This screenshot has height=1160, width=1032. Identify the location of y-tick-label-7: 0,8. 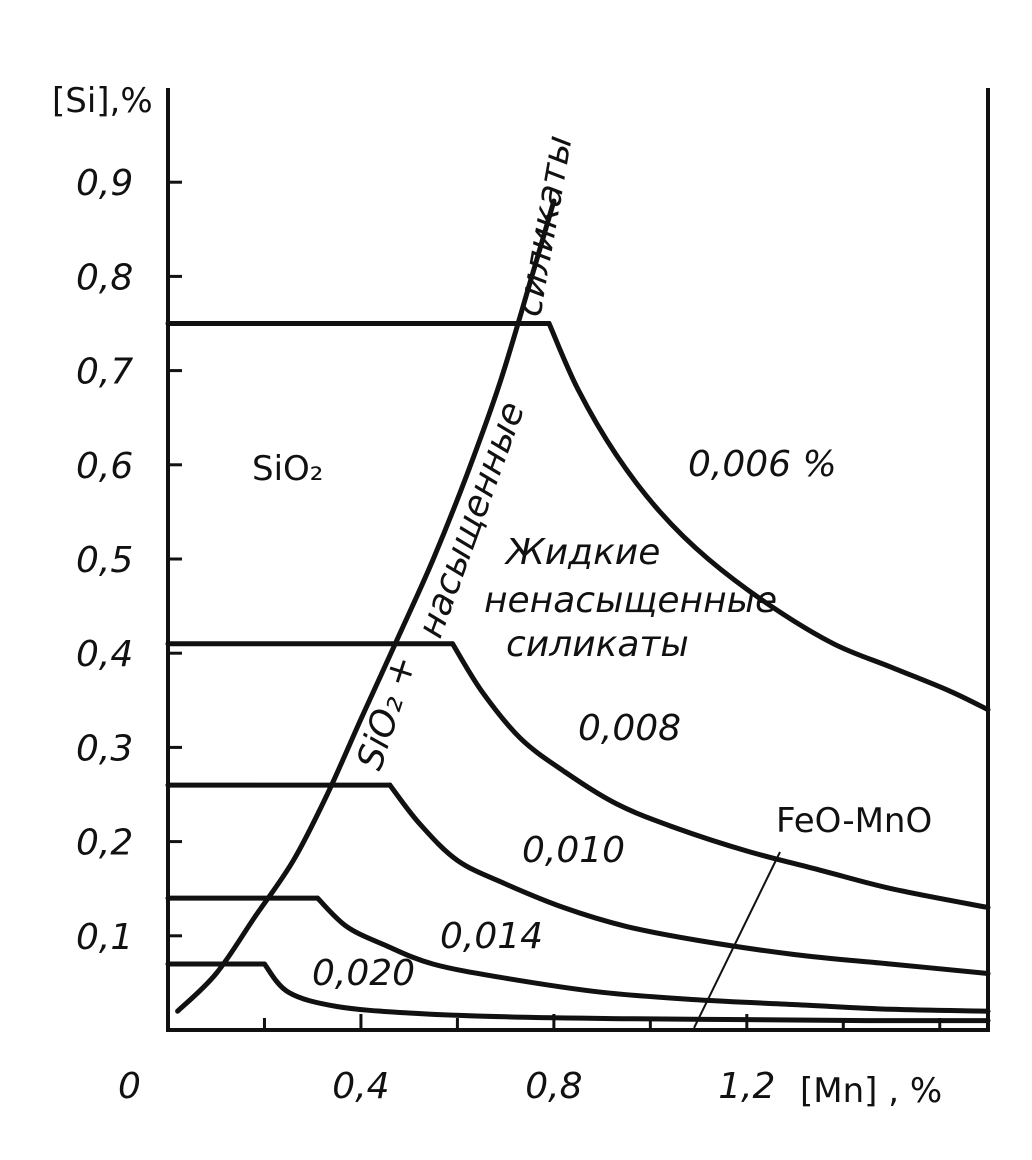
(104, 277).